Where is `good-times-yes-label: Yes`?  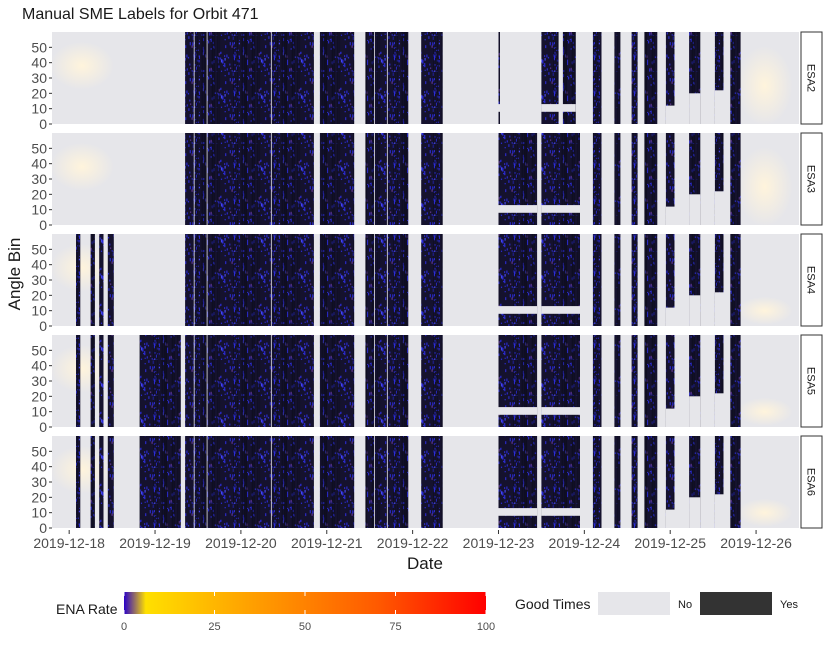 good-times-yes-label: Yes is located at coordinates (789, 605).